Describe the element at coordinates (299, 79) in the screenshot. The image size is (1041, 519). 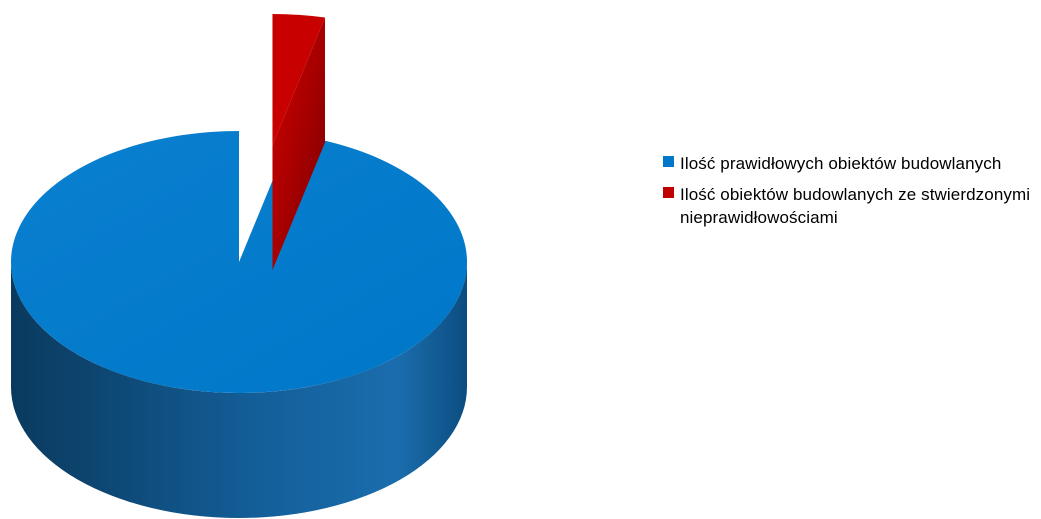
I see `pie-slice-red-top` at that location.